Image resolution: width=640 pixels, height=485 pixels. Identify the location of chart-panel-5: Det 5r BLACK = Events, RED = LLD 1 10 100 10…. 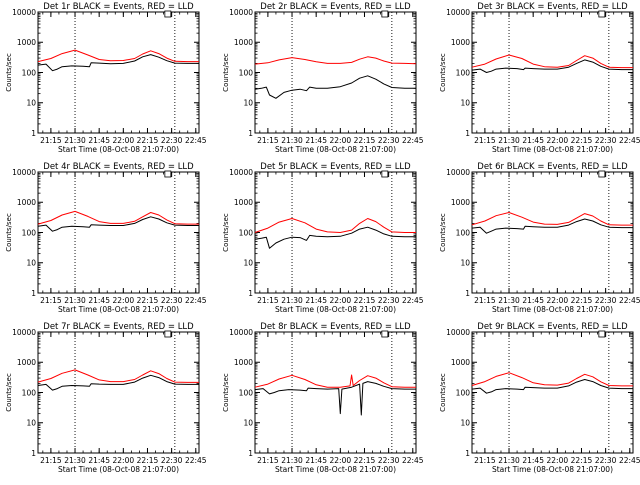
(323, 238).